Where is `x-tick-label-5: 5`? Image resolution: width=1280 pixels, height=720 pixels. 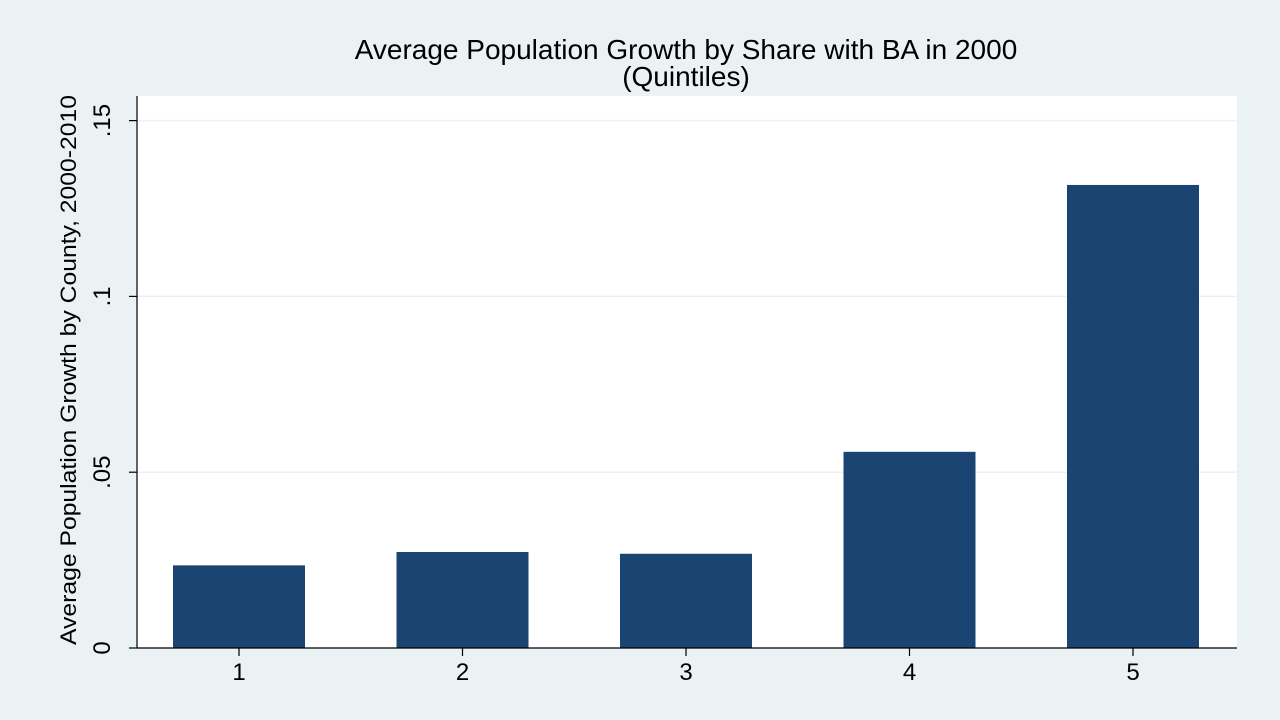 x-tick-label-5: 5 is located at coordinates (1132, 672).